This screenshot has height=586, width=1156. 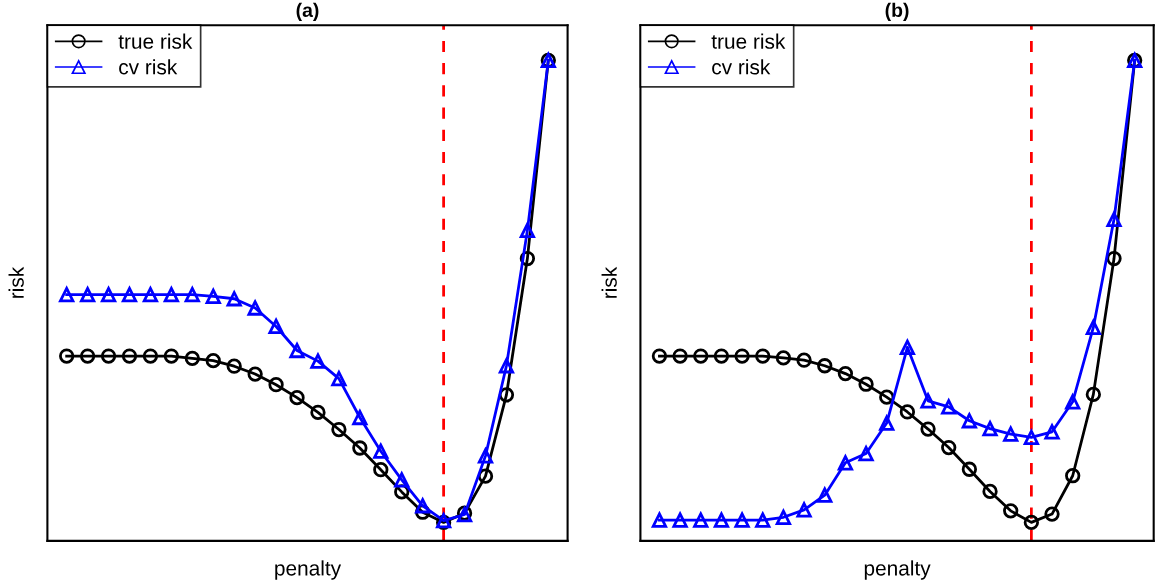 I want to click on chart-title: (a), so click(x=307, y=11).